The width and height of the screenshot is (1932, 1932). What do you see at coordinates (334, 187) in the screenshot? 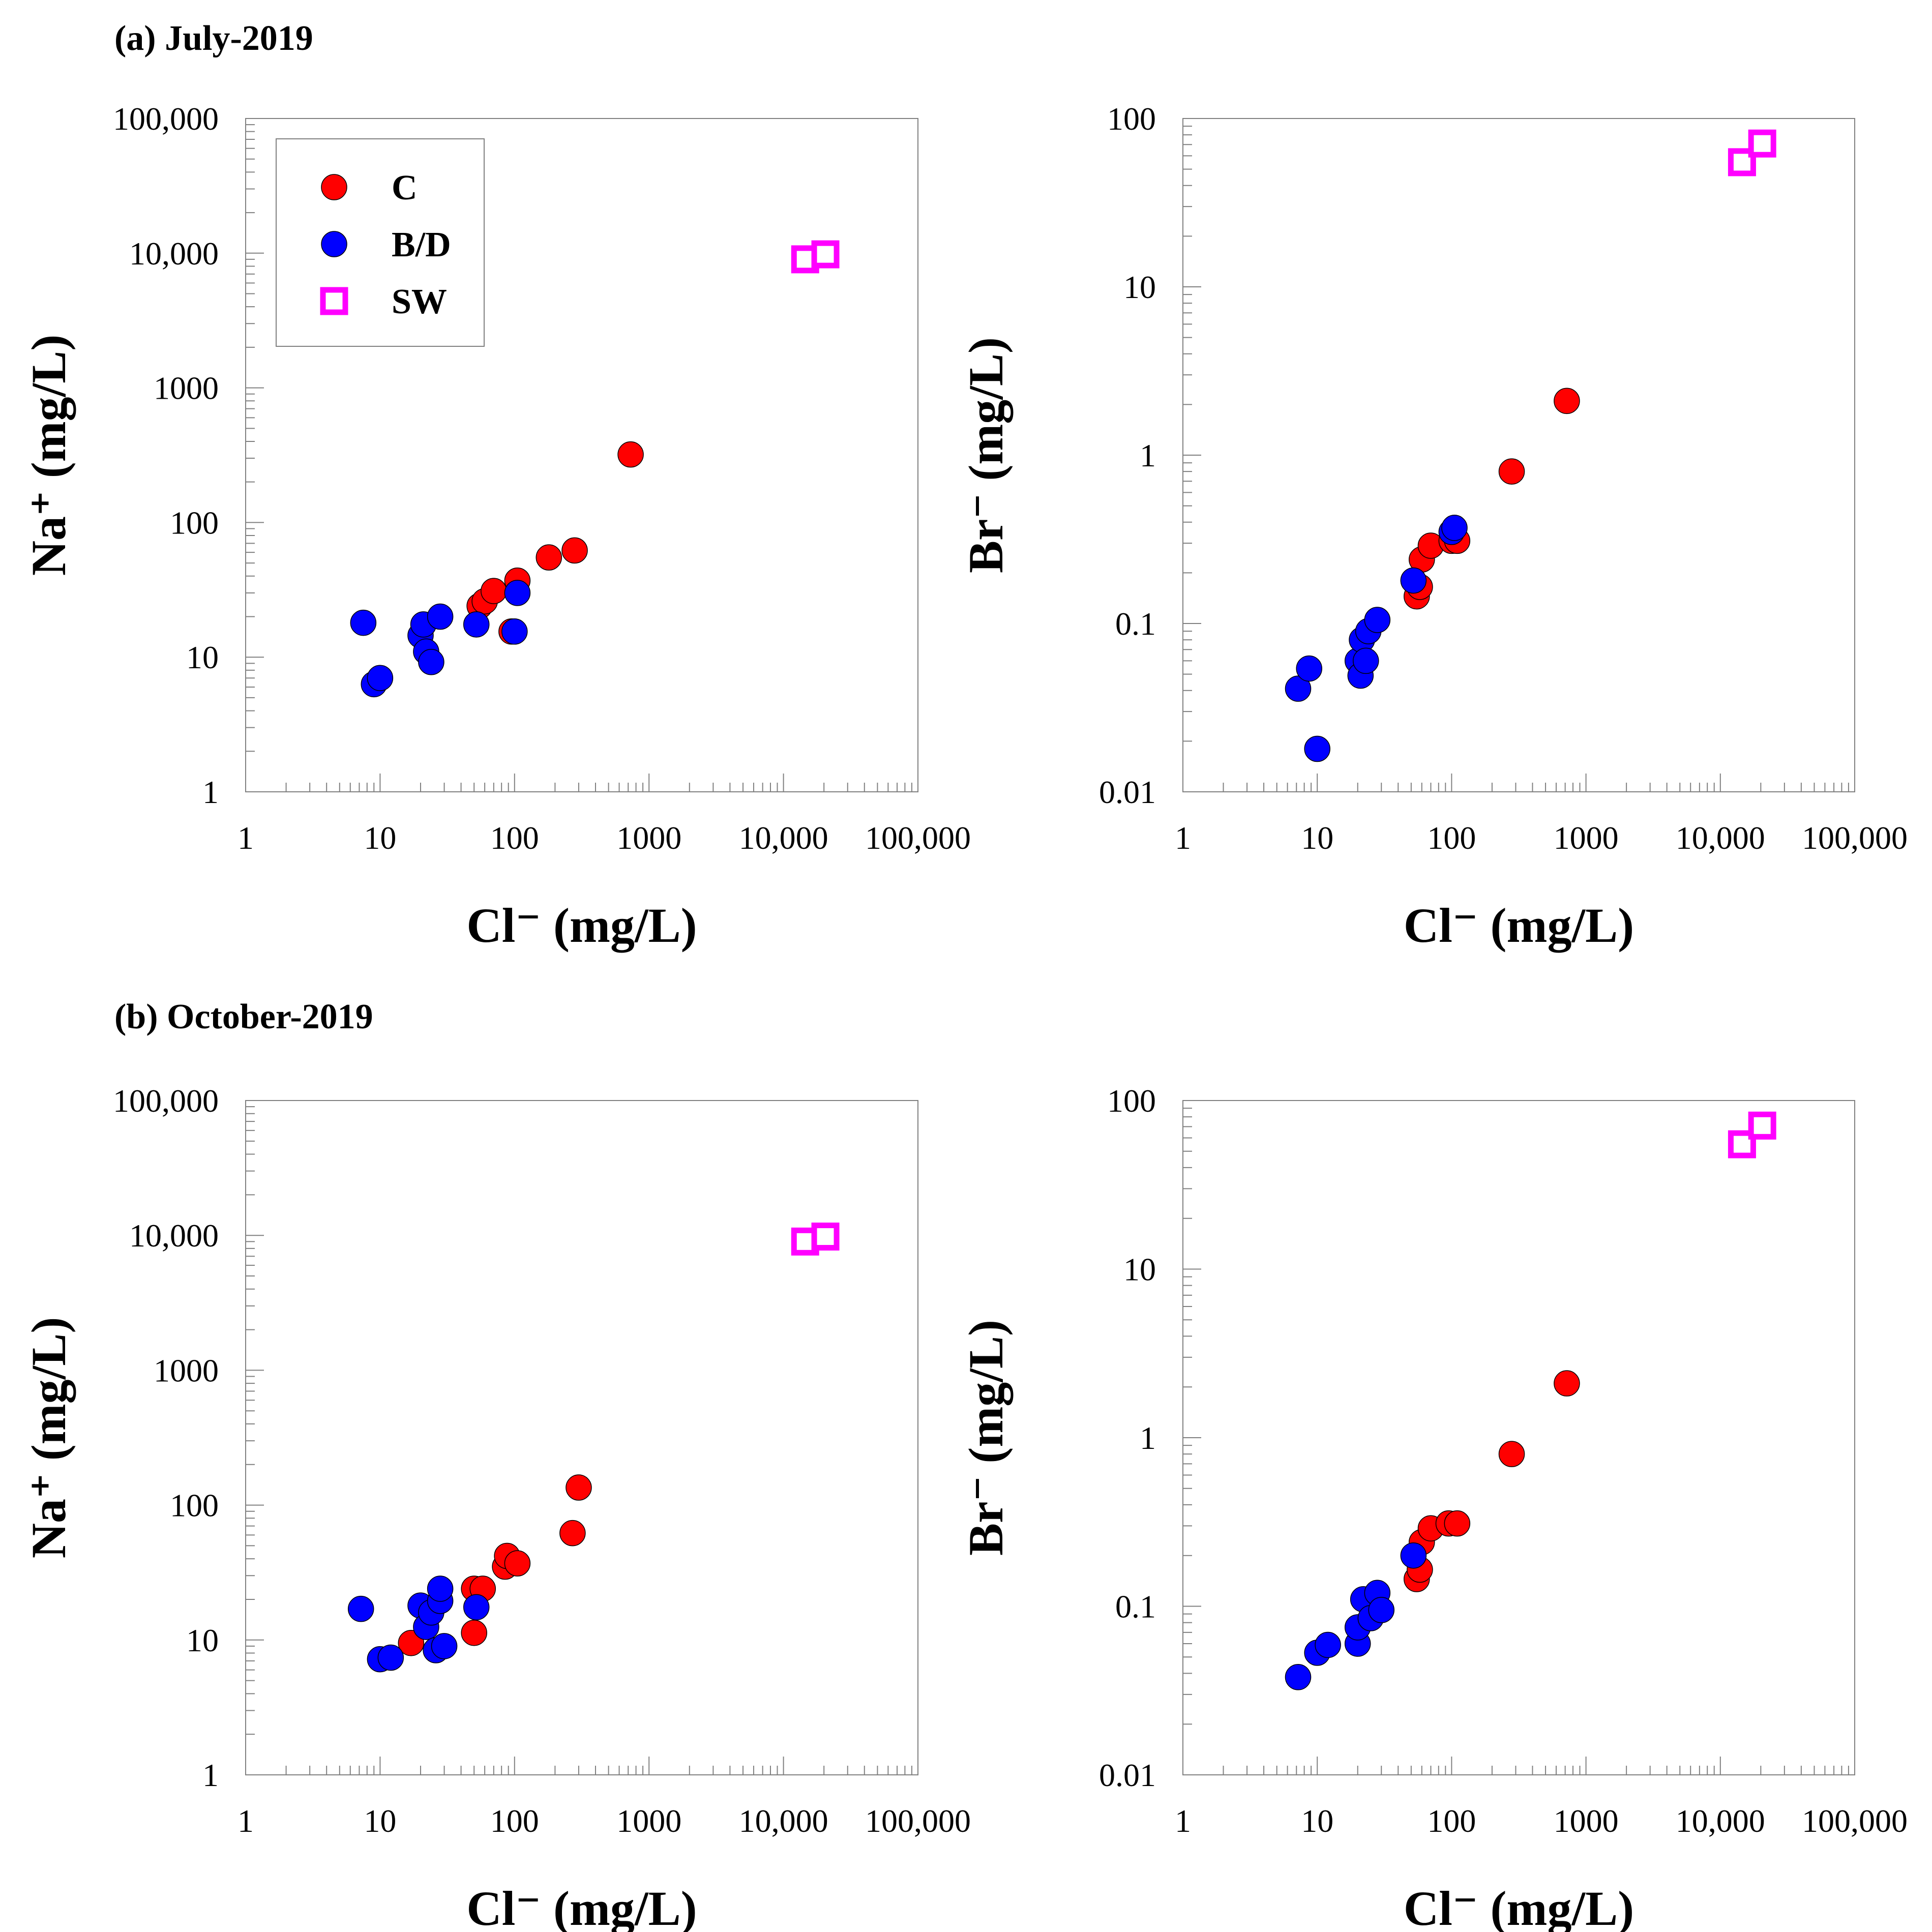
I see `legend-c-marker` at bounding box center [334, 187].